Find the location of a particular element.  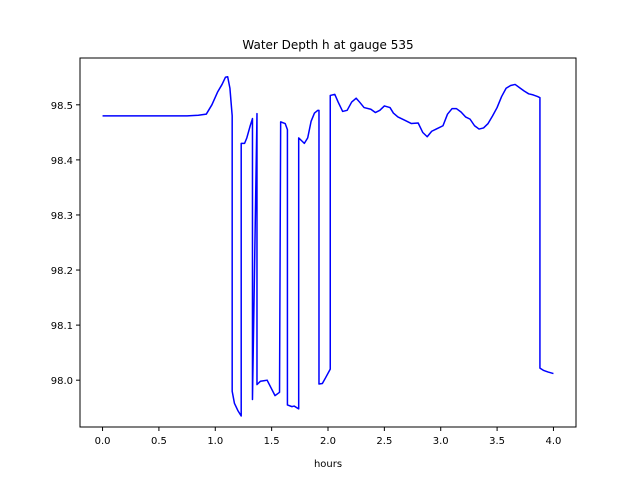

y-tick-label: 98.0 is located at coordinates (62, 381).